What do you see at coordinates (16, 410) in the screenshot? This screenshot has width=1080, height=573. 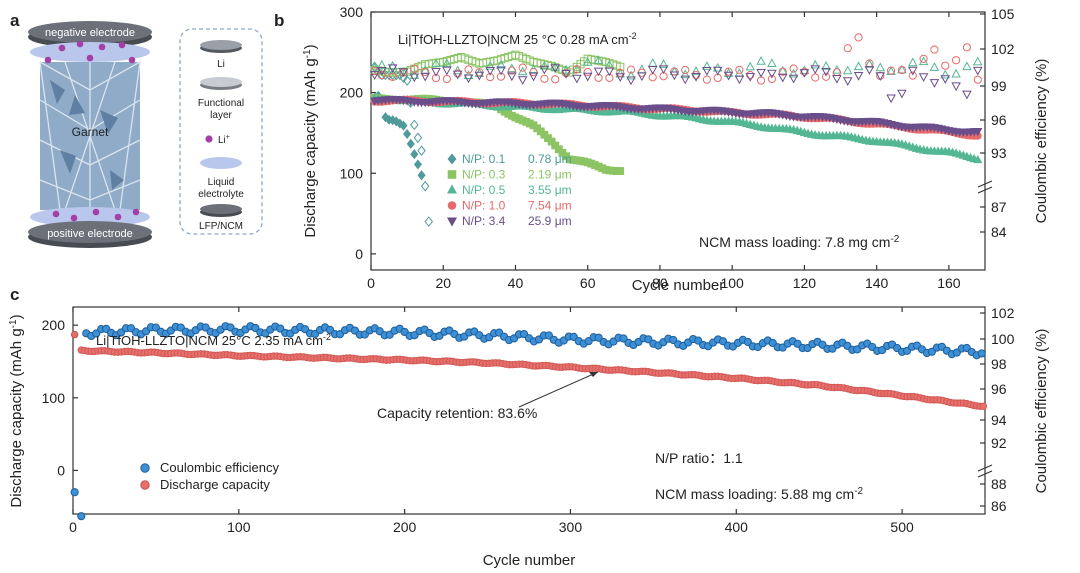 I see `chart-c-y-axis-label: Discharge capacity (mAh g-1)` at bounding box center [16, 410].